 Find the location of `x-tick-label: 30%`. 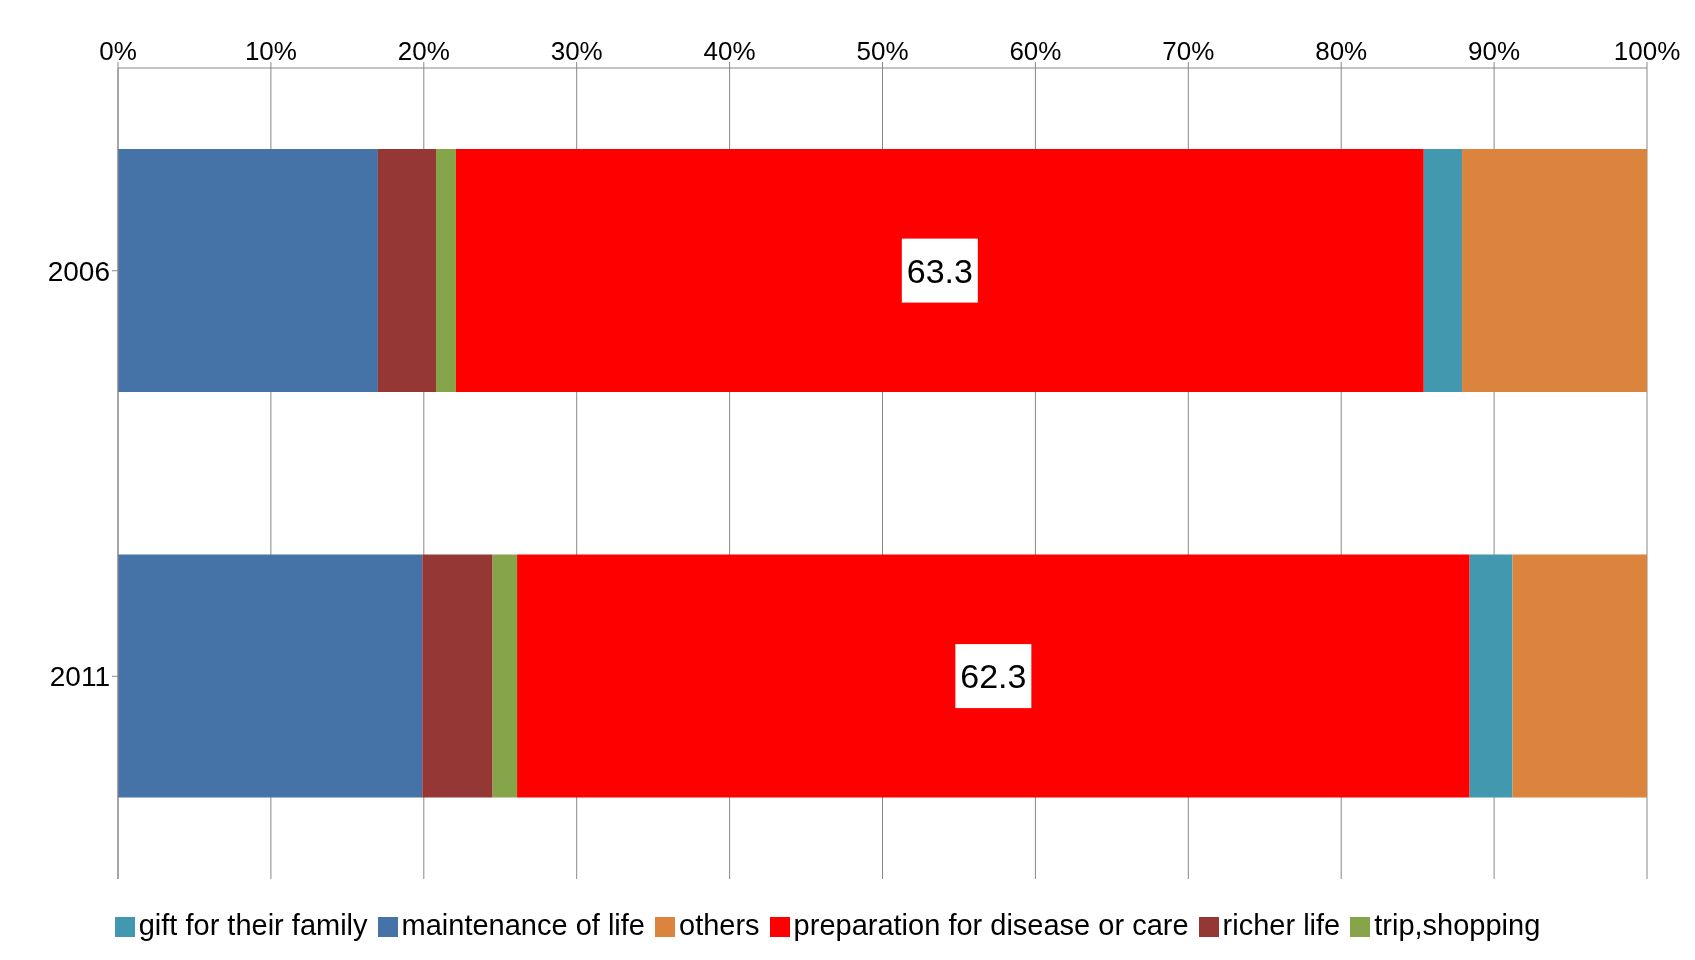

x-tick-label: 30% is located at coordinates (576, 51).